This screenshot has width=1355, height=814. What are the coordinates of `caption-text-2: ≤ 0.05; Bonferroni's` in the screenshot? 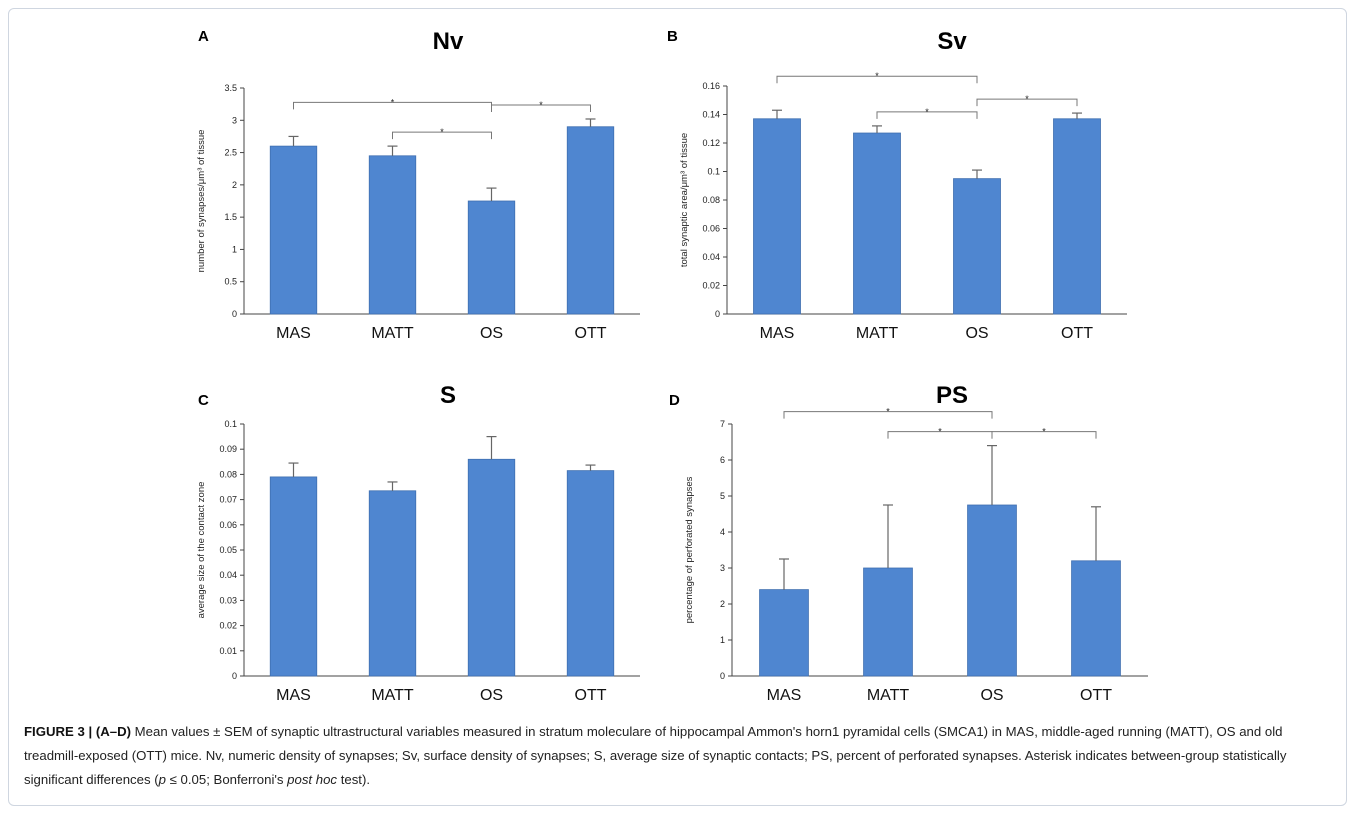 It's located at (226, 779).